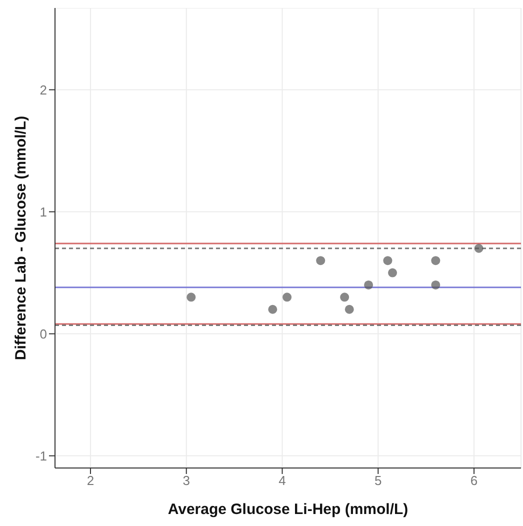  I want to click on x-tick-label: 3, so click(186, 480).